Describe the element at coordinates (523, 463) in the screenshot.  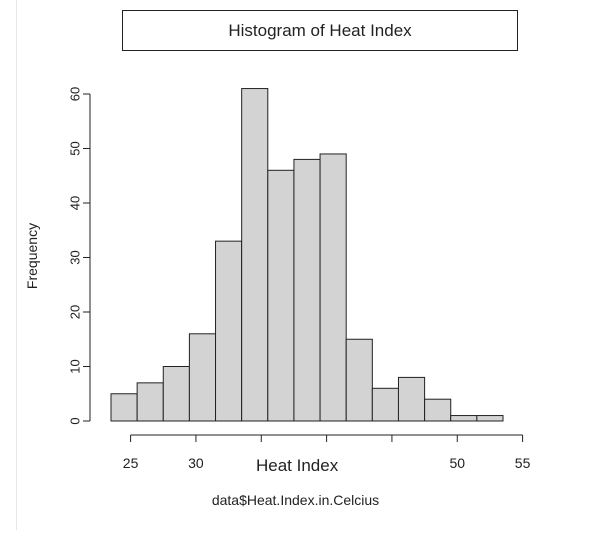
I see `x-tick-label: 55` at that location.